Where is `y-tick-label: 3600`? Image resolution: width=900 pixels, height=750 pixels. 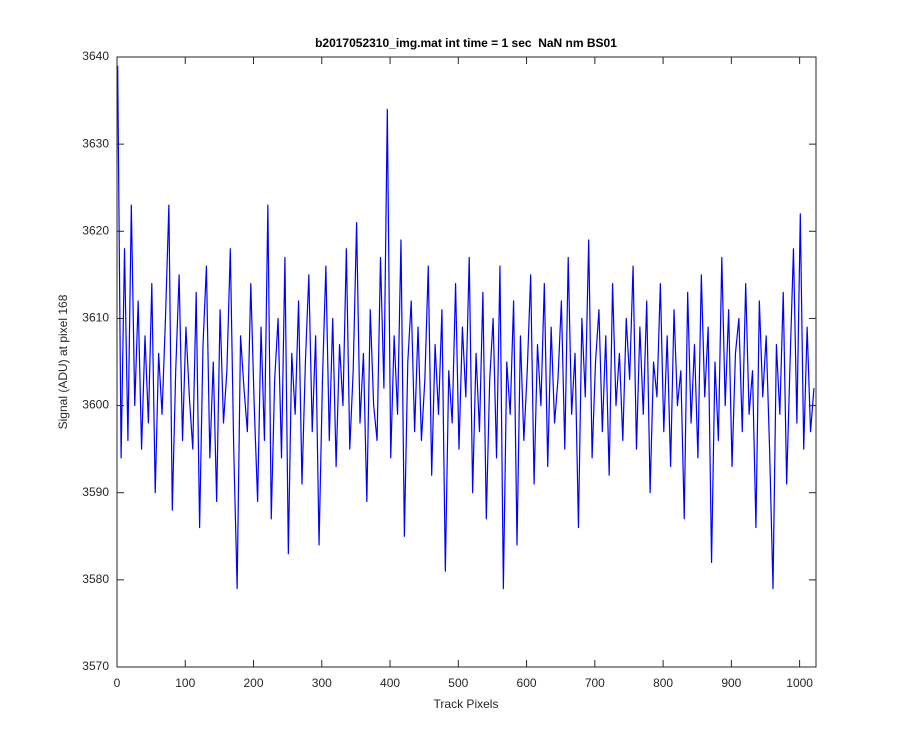 y-tick-label: 3600 is located at coordinates (95, 405).